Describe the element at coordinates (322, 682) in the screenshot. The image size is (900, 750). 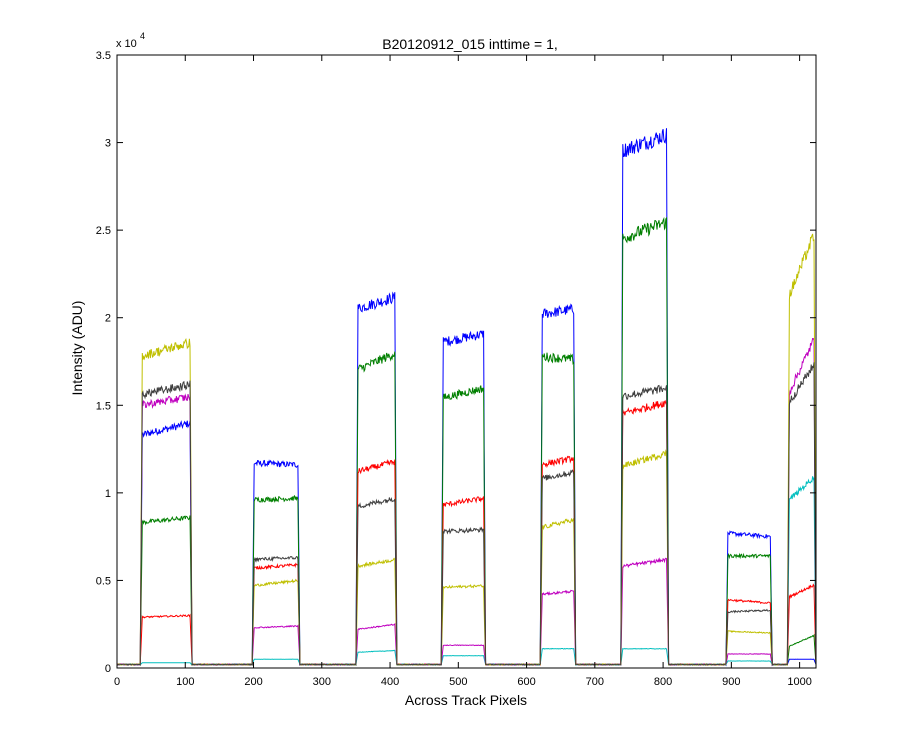
I see `x-tick-label: 300` at that location.